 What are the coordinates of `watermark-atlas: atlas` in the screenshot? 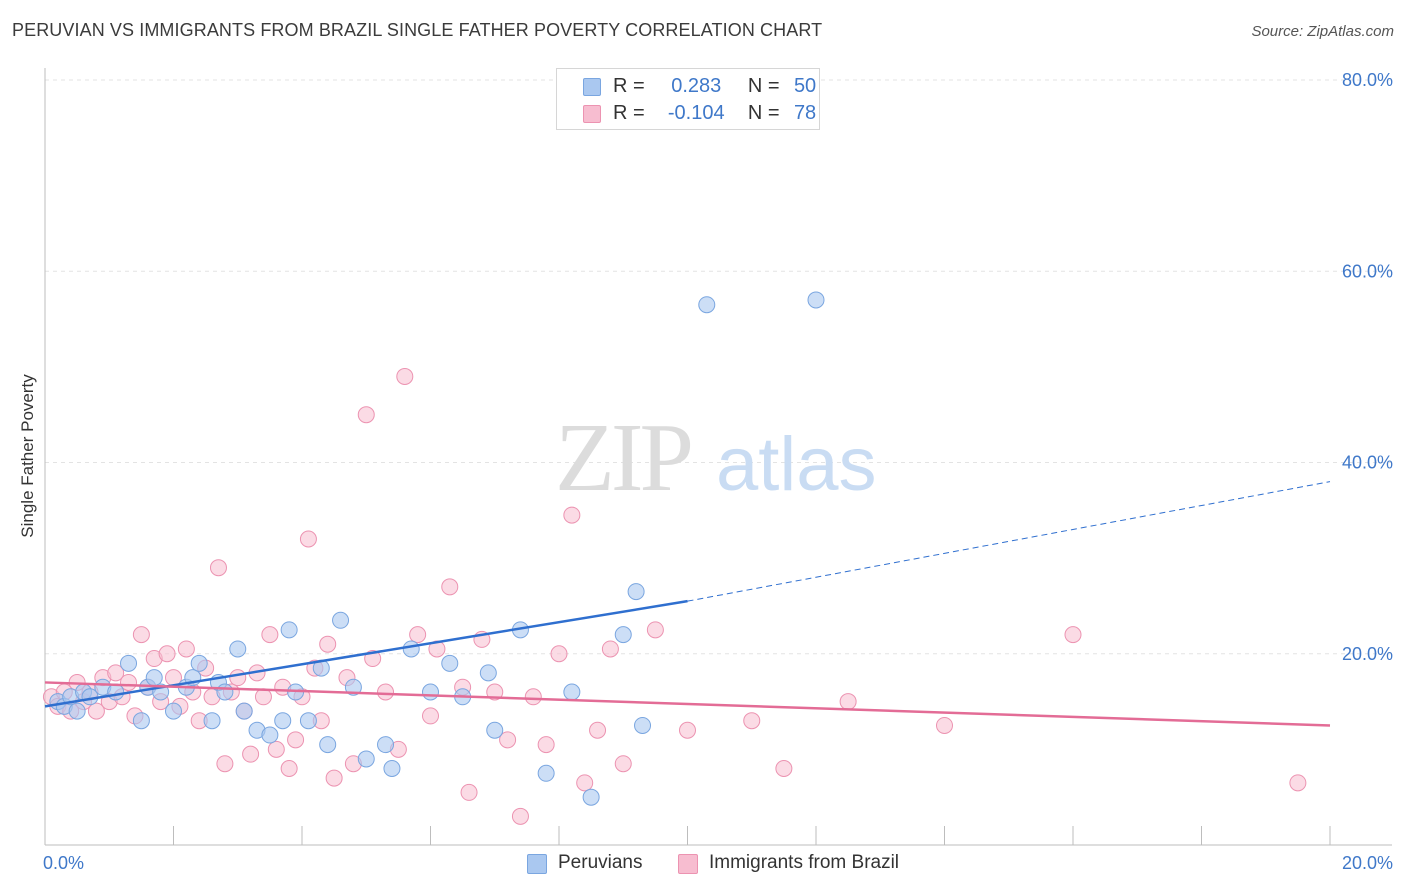 It's located at (796, 464).